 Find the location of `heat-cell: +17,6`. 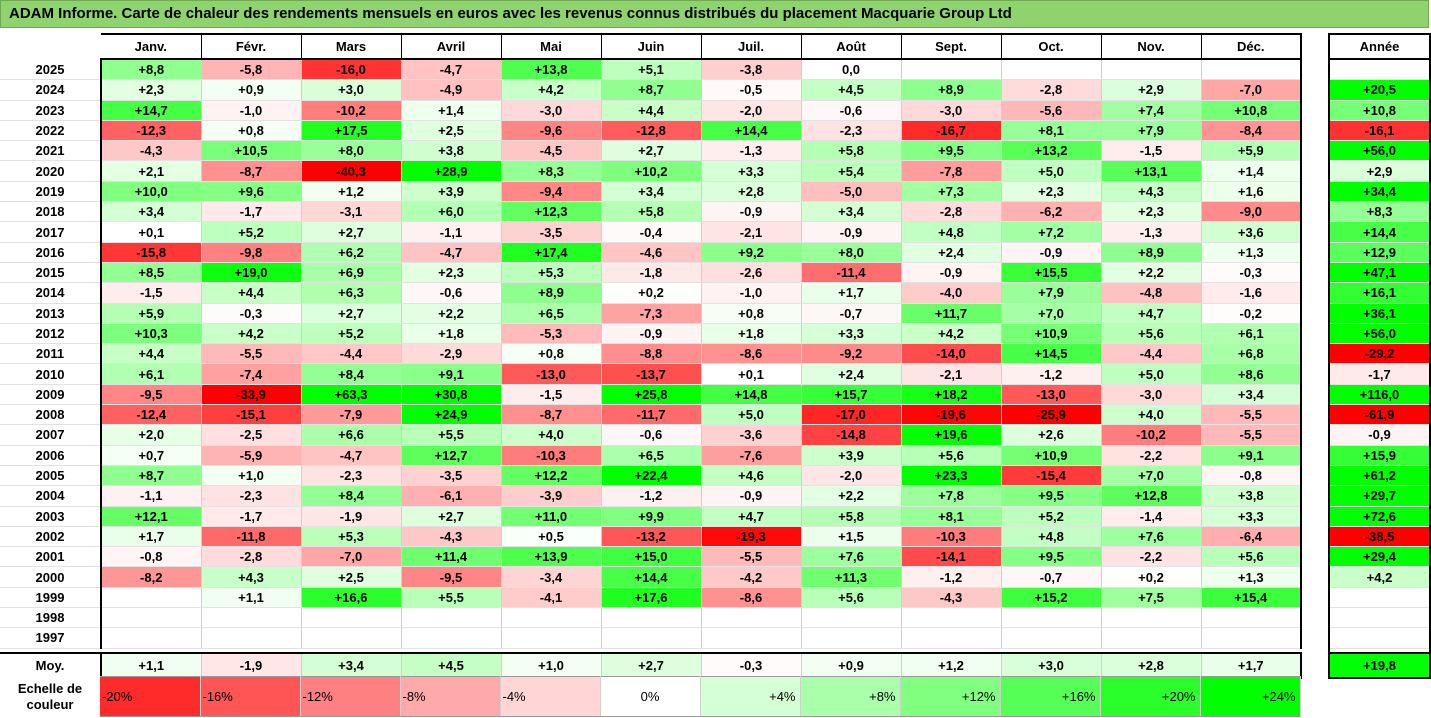

heat-cell: +17,6 is located at coordinates (651, 598).